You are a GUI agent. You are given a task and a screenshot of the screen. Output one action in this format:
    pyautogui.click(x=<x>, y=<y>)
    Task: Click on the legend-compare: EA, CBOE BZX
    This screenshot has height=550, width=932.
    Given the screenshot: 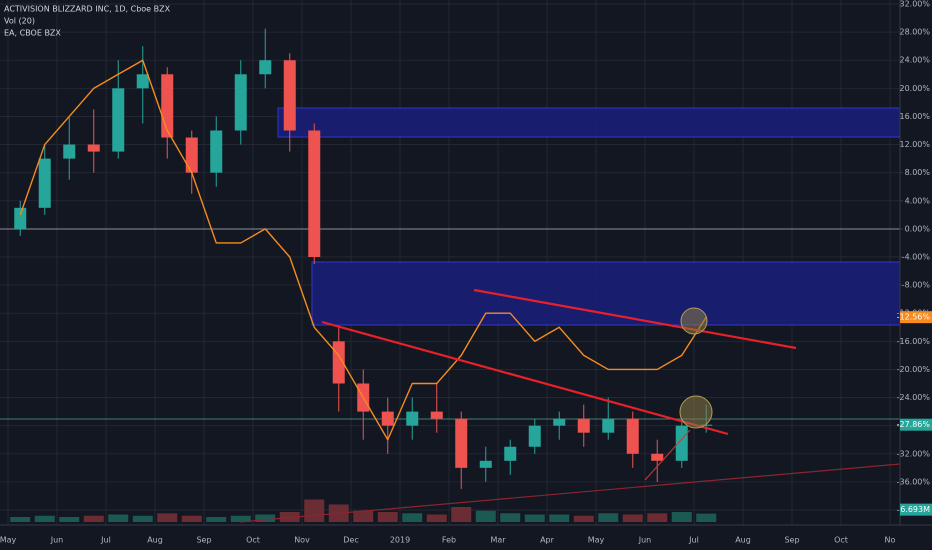 What is the action you would take?
    pyautogui.click(x=32, y=33)
    